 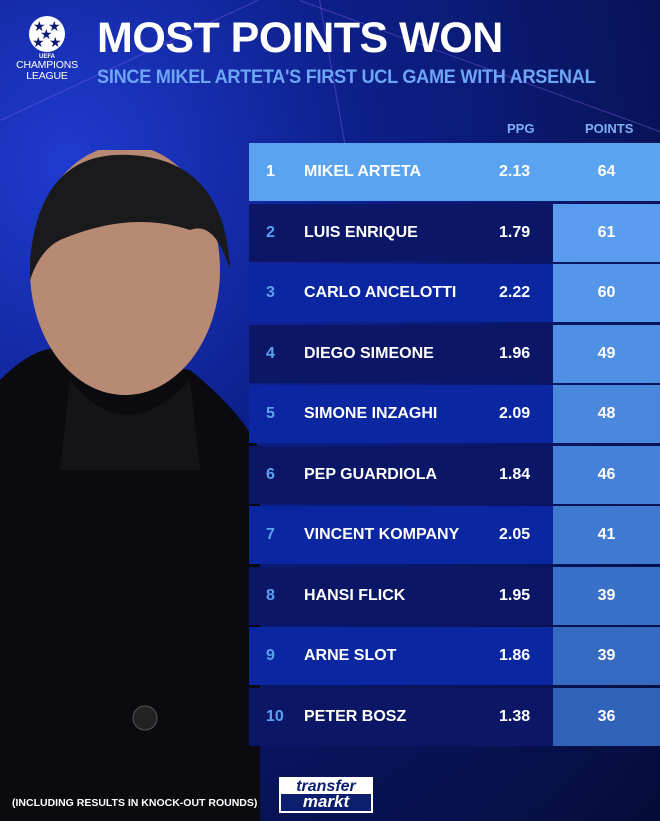 I want to click on column-header-points: POINTS, so click(x=609, y=128).